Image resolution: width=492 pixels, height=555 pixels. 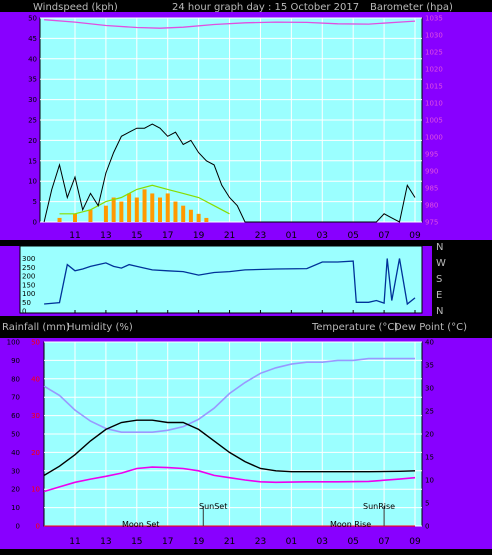 What do you see at coordinates (322, 236) in the screenshot?
I see `wind-x-tick-8: 03` at bounding box center [322, 236].